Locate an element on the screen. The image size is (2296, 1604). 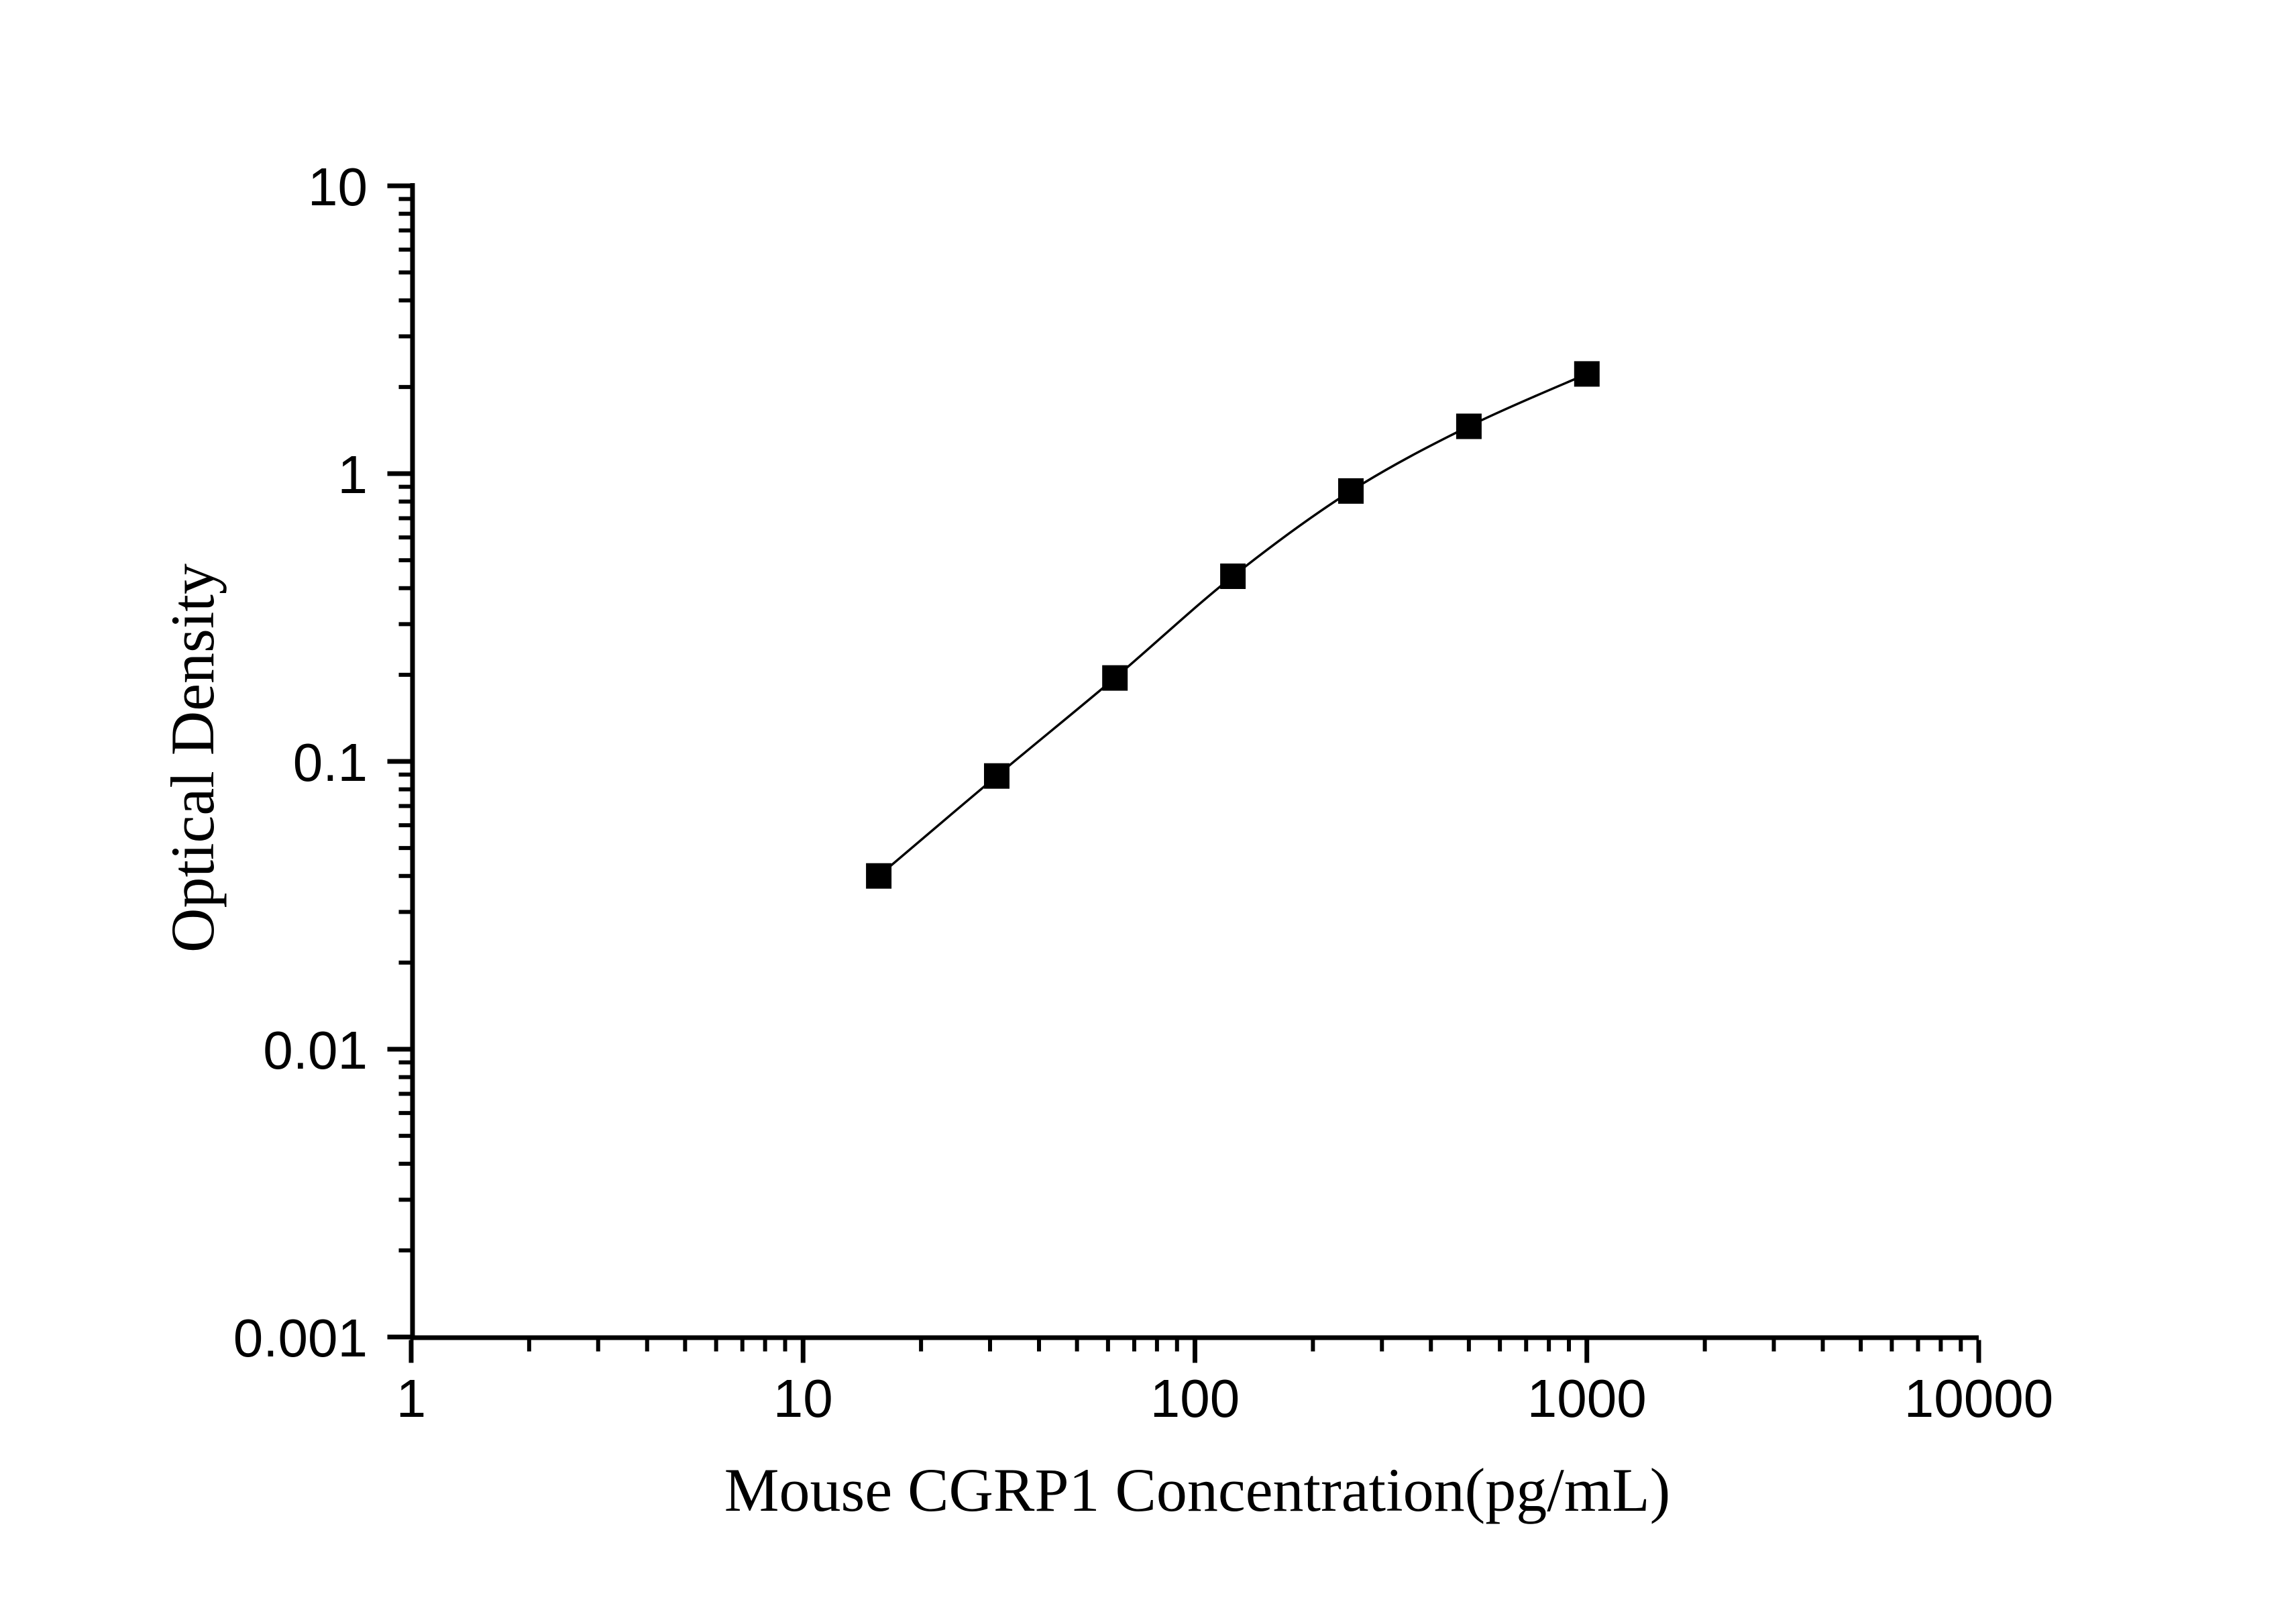
x-axis-title: Mouse CGRP1 Concentration(pg/mL) is located at coordinates (1197, 1490).